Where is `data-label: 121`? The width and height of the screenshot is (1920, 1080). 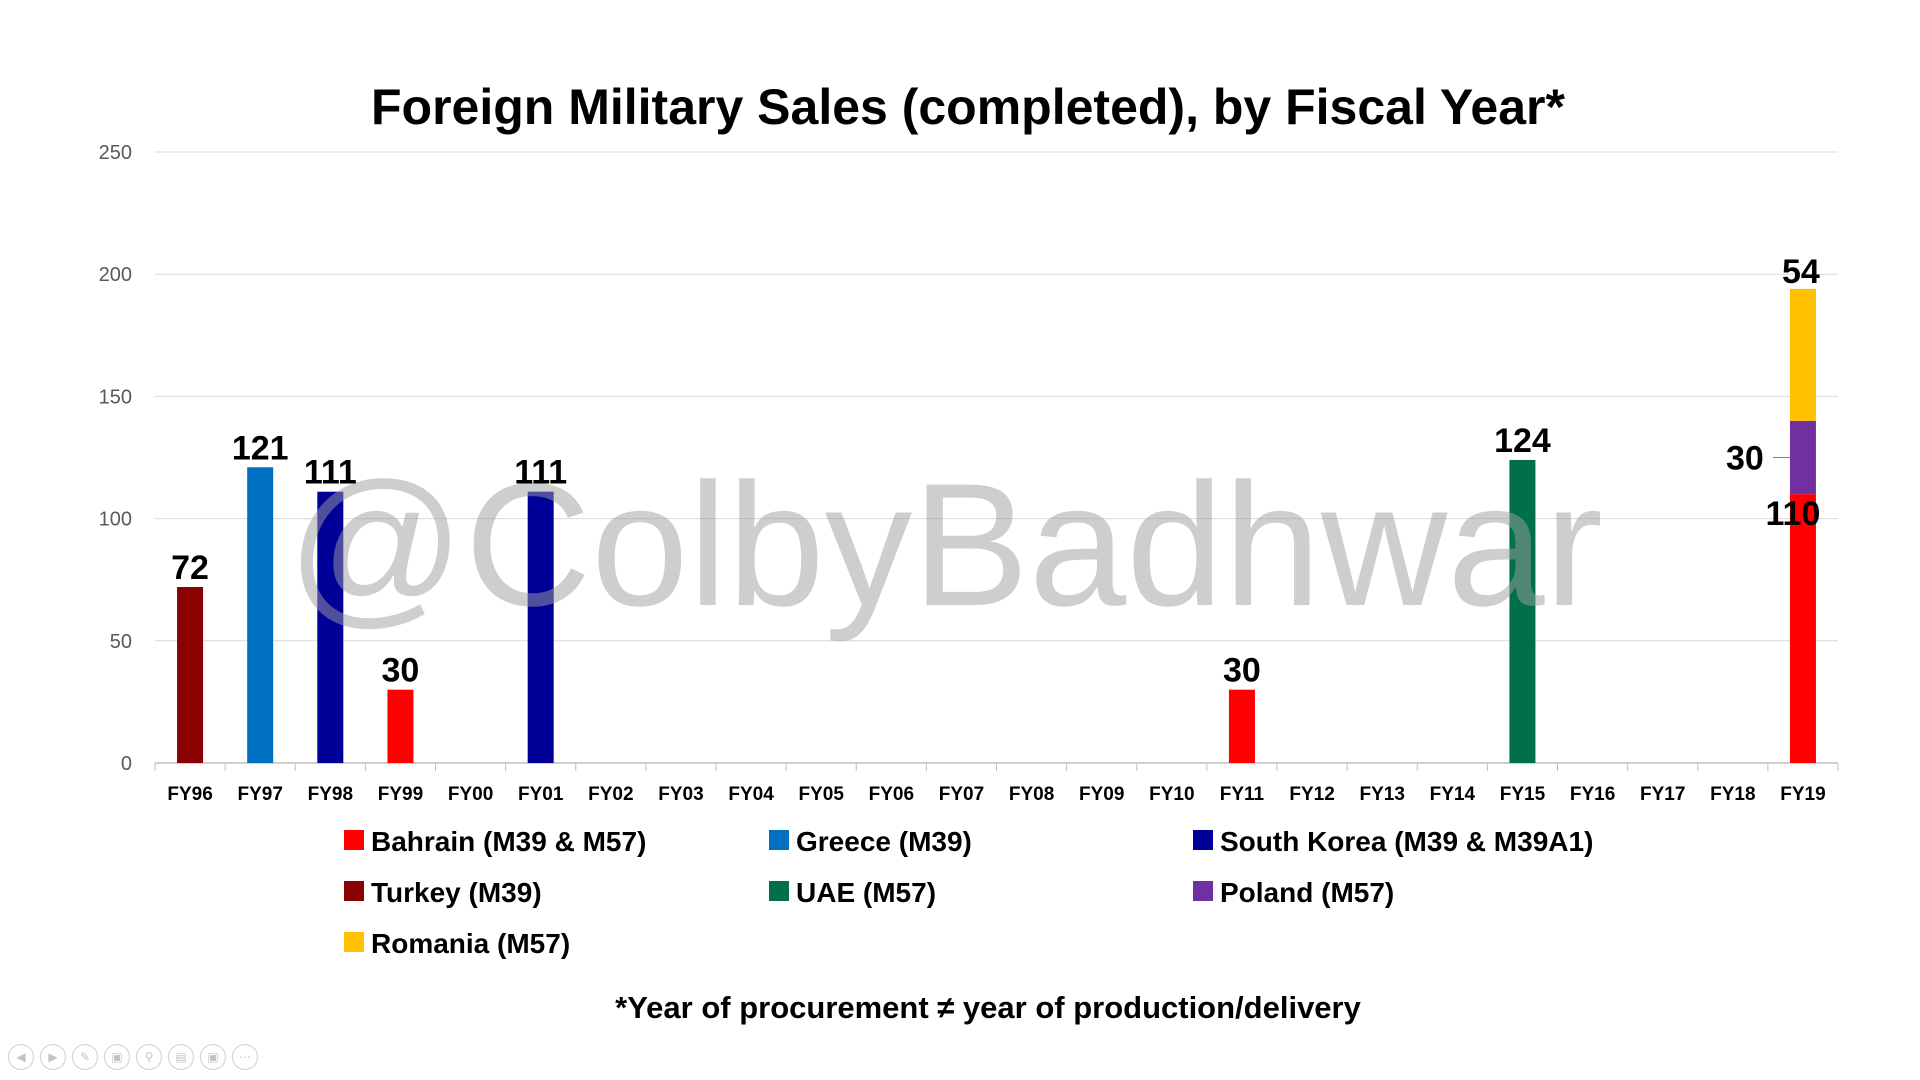
data-label: 121 is located at coordinates (260, 448).